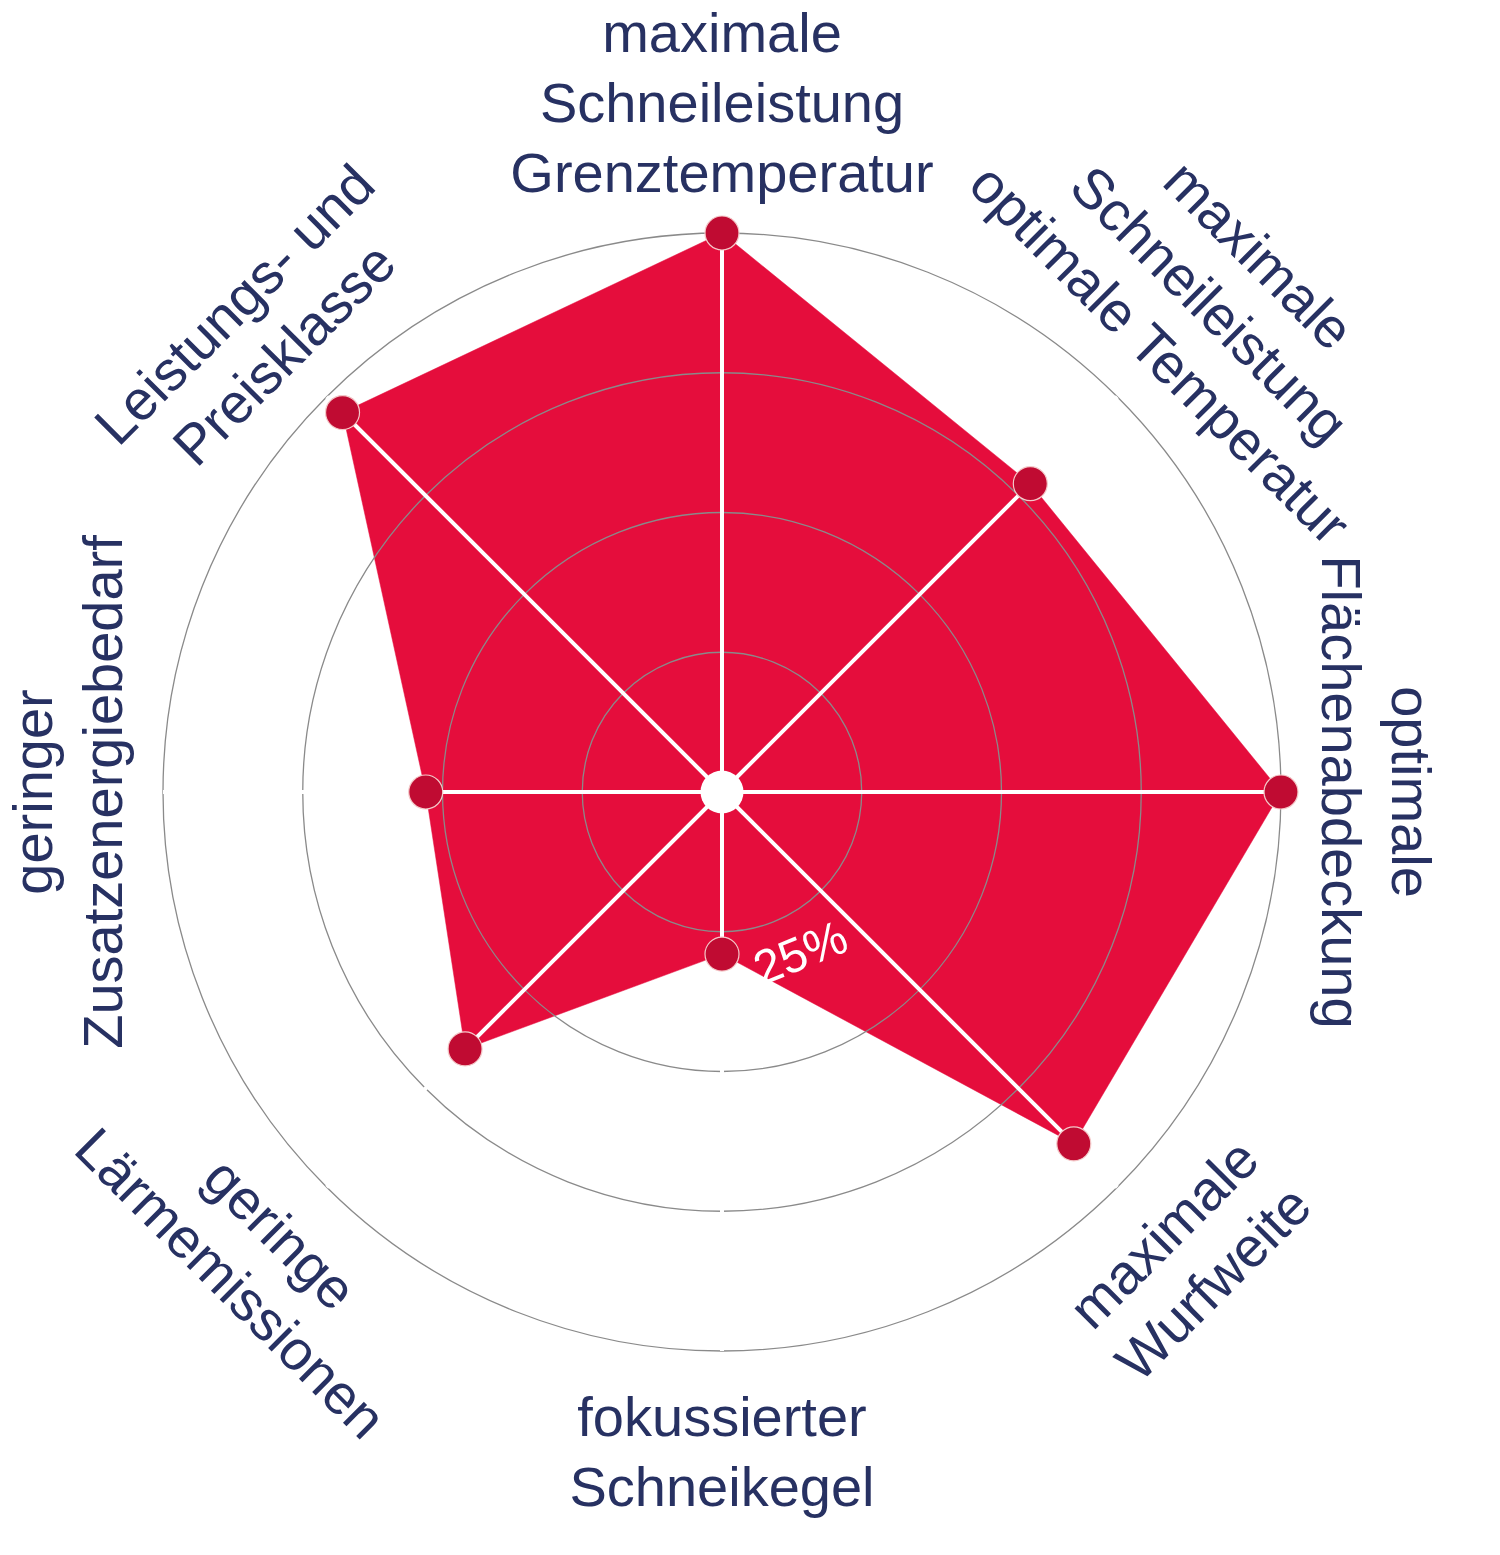 Image resolution: width=1500 pixels, height=1555 pixels. I want to click on text: 25%, so click(800, 952).